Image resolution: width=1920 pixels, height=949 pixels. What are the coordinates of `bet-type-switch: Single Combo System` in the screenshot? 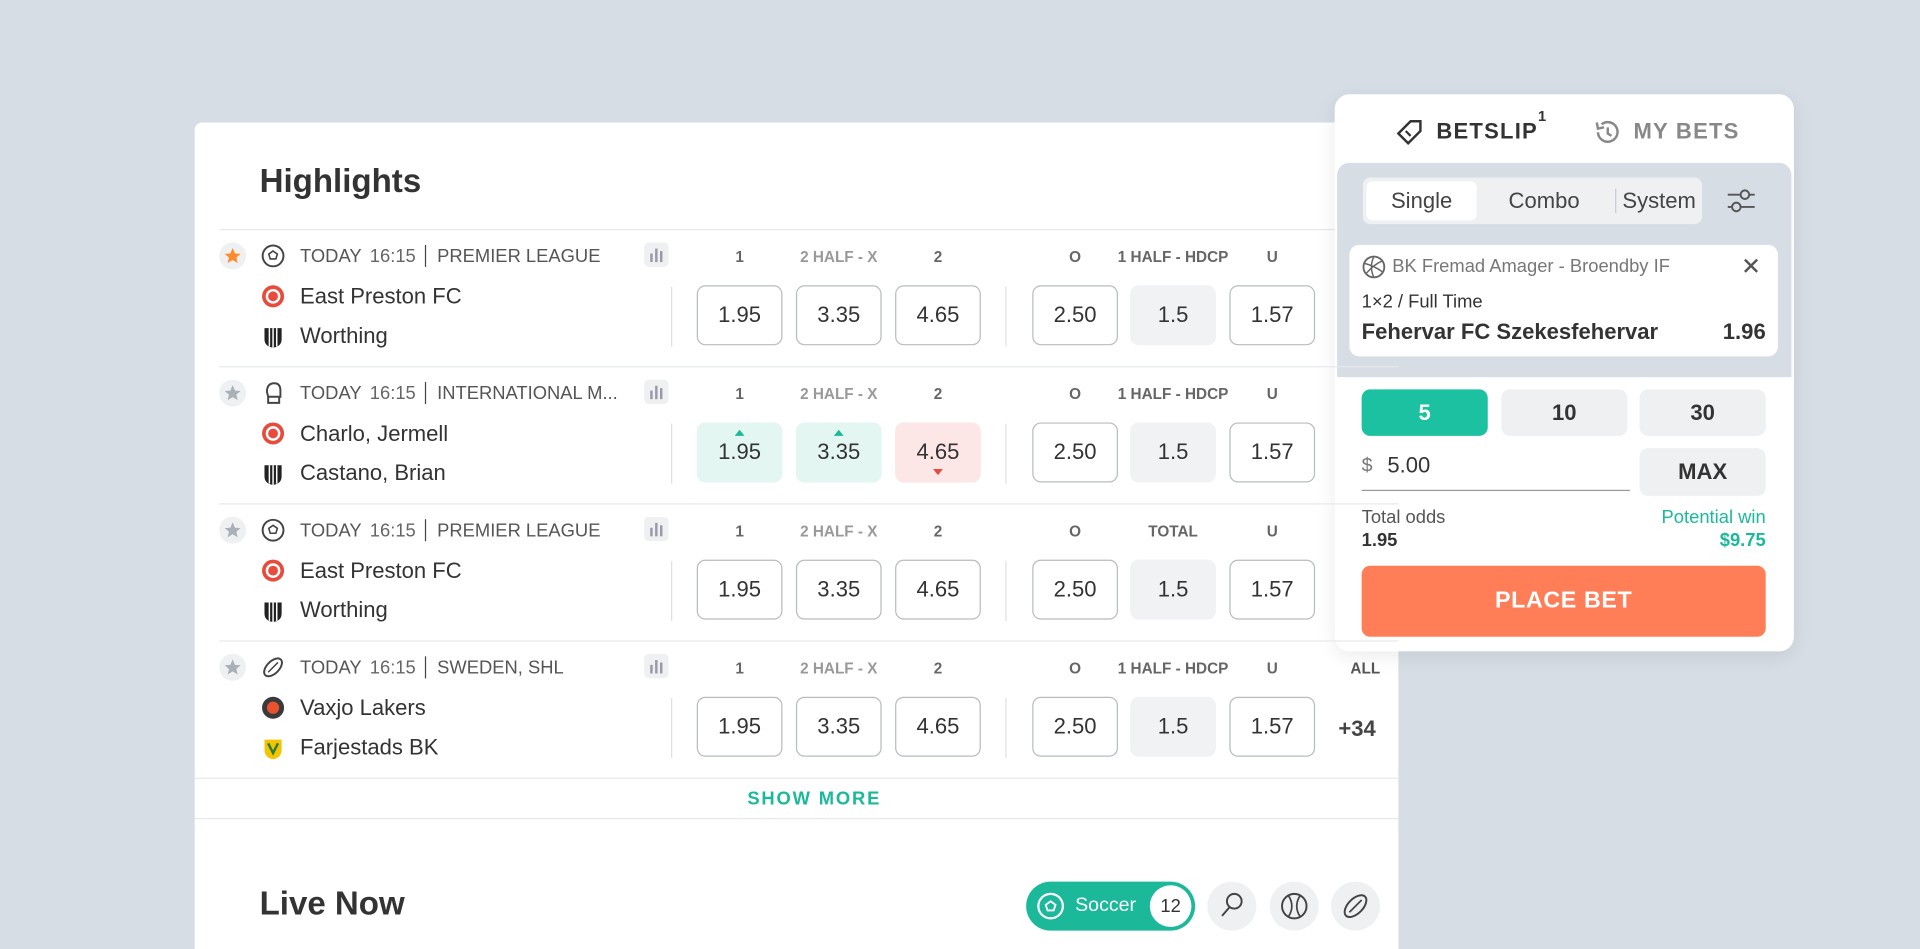 It's located at (1532, 201).